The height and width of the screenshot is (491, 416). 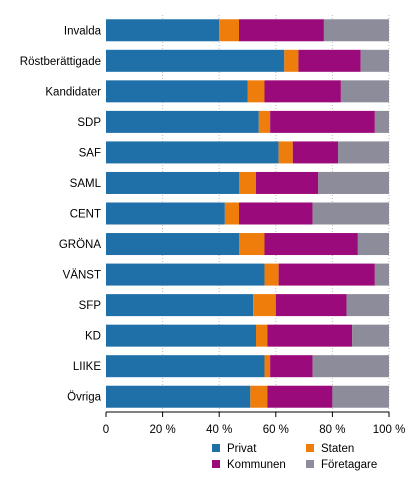 I want to click on category-label: LIIKE, so click(x=87, y=367).